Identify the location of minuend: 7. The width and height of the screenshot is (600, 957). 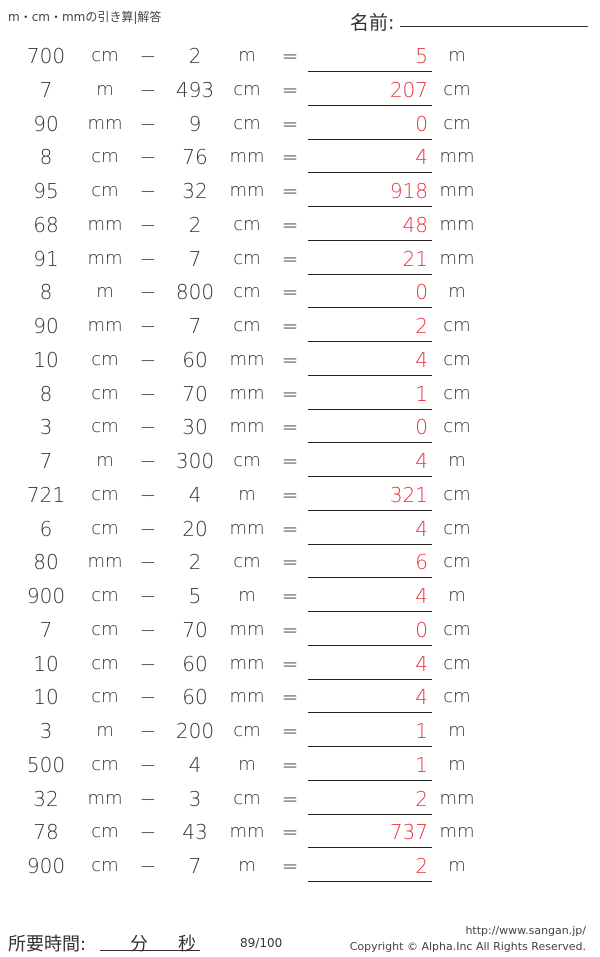
(46, 89).